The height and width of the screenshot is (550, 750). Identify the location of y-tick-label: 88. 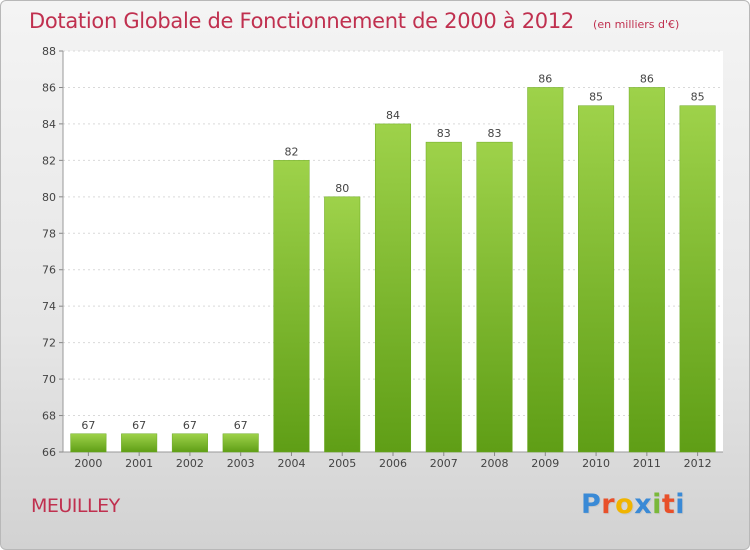
(49, 51).